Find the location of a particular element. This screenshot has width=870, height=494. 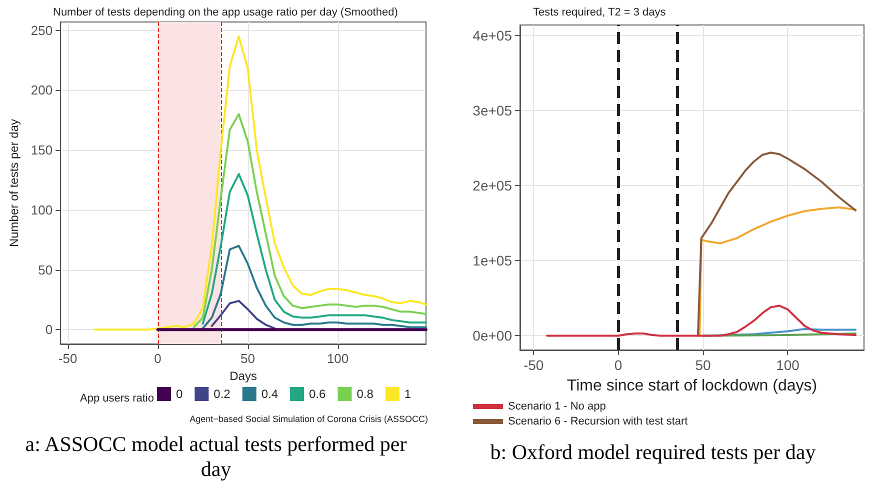

y-tick-label: 2e+05 is located at coordinates (492, 186).